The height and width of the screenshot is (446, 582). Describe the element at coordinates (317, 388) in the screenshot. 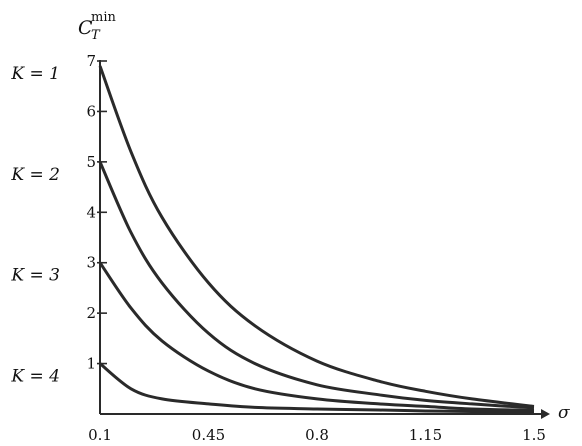

I see `series-line-k4` at that location.